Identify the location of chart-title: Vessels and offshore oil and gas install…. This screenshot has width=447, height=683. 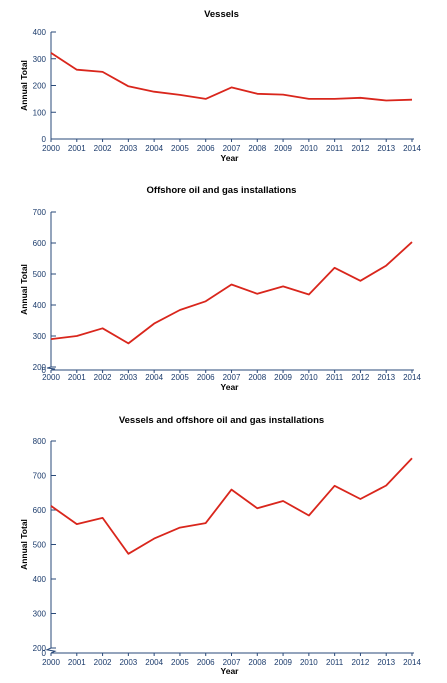
(221, 420).